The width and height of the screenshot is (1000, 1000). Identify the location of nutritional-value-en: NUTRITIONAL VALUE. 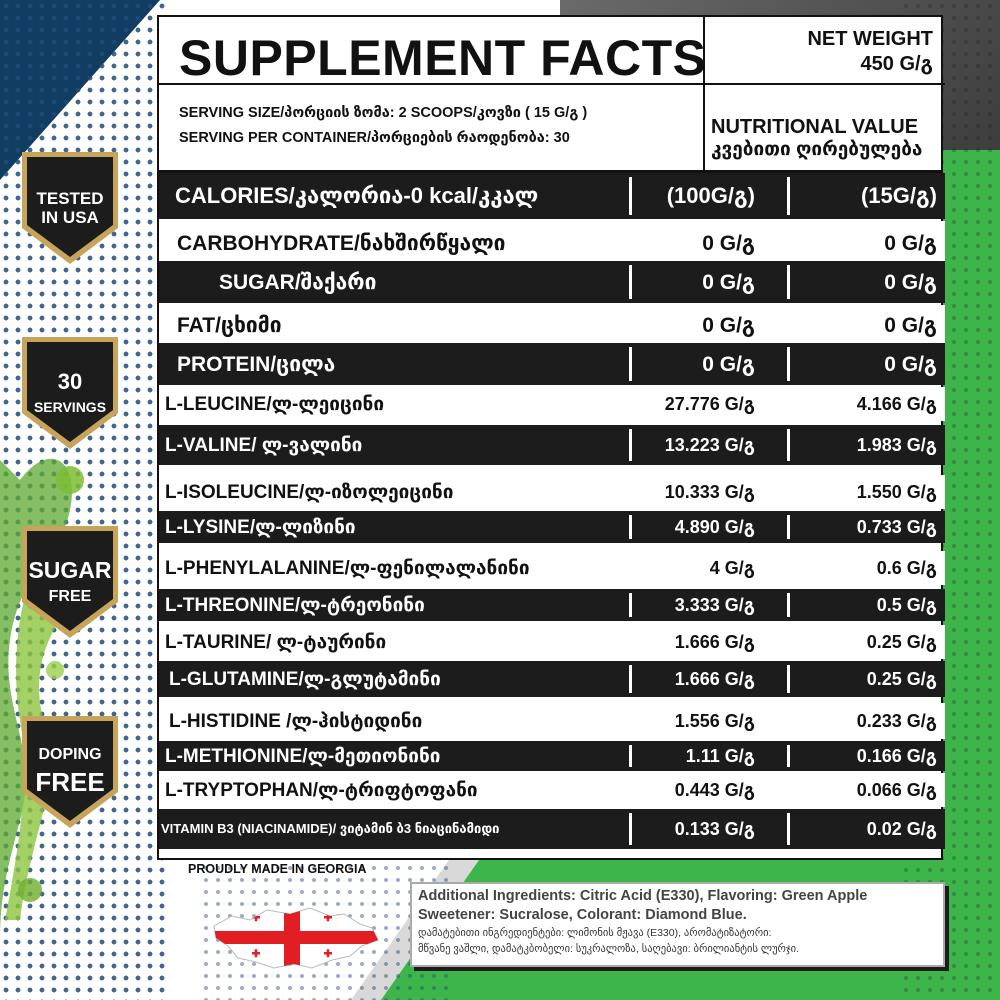
(815, 127).